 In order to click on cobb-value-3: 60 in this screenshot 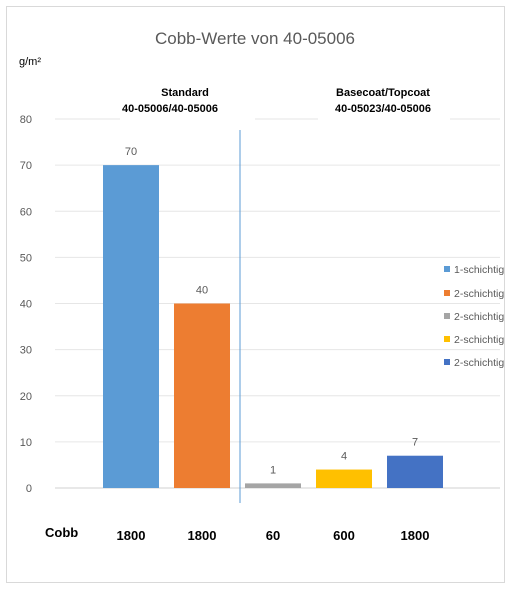, I will do `click(273, 535)`.